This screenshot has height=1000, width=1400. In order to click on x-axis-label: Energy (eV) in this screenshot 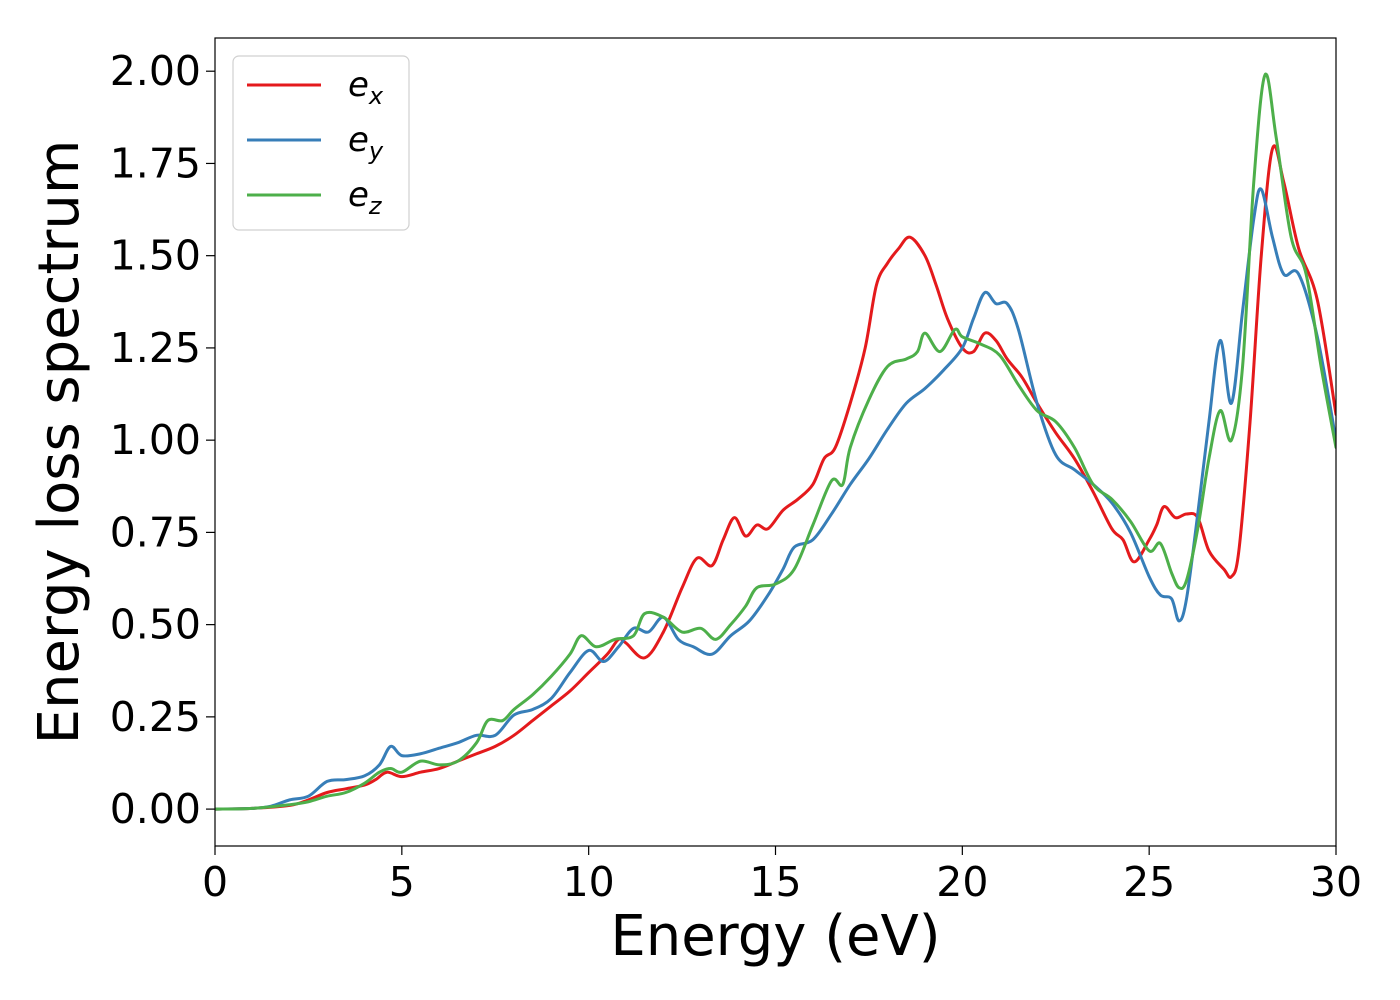, I will do `click(775, 936)`.